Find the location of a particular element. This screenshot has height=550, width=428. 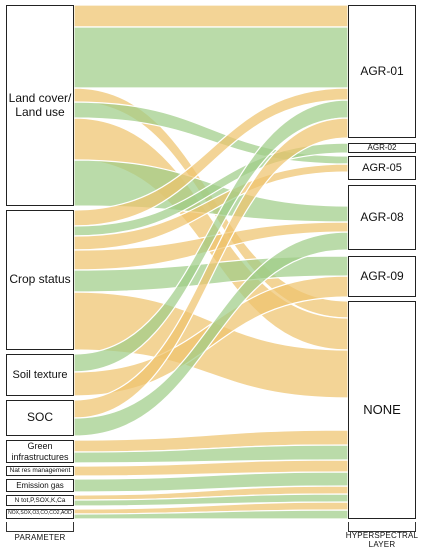

parameter-label-crop: Crop status is located at coordinates (40, 279).